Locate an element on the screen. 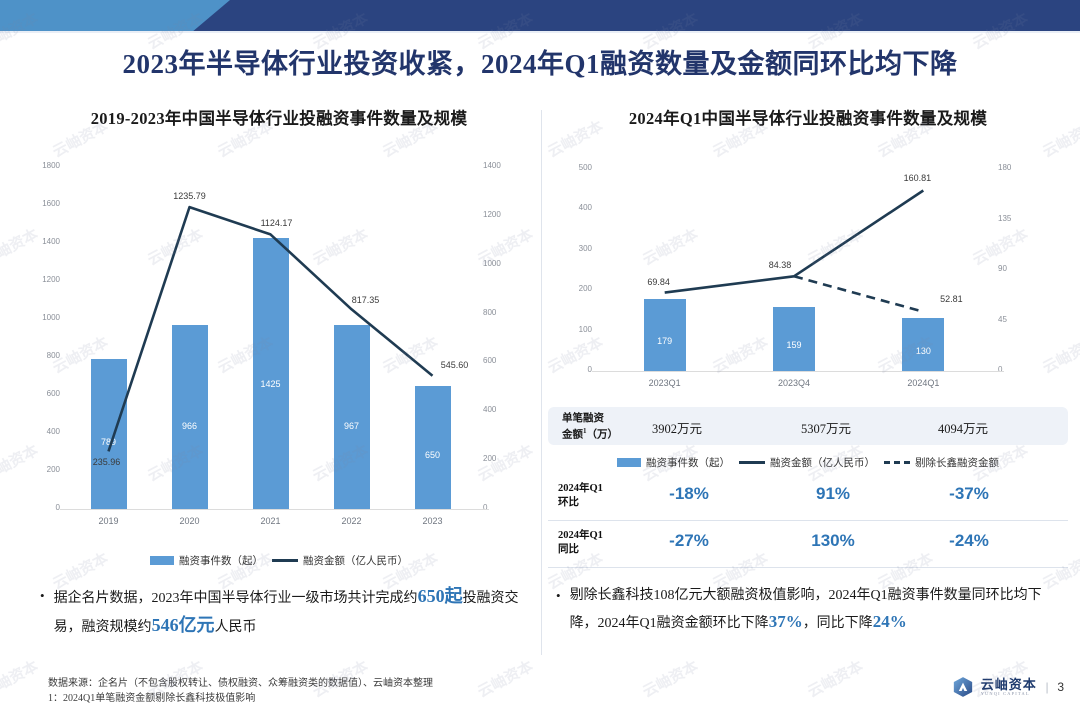 The height and width of the screenshot is (720, 1080). bar-value-label: 966 is located at coordinates (189, 425).